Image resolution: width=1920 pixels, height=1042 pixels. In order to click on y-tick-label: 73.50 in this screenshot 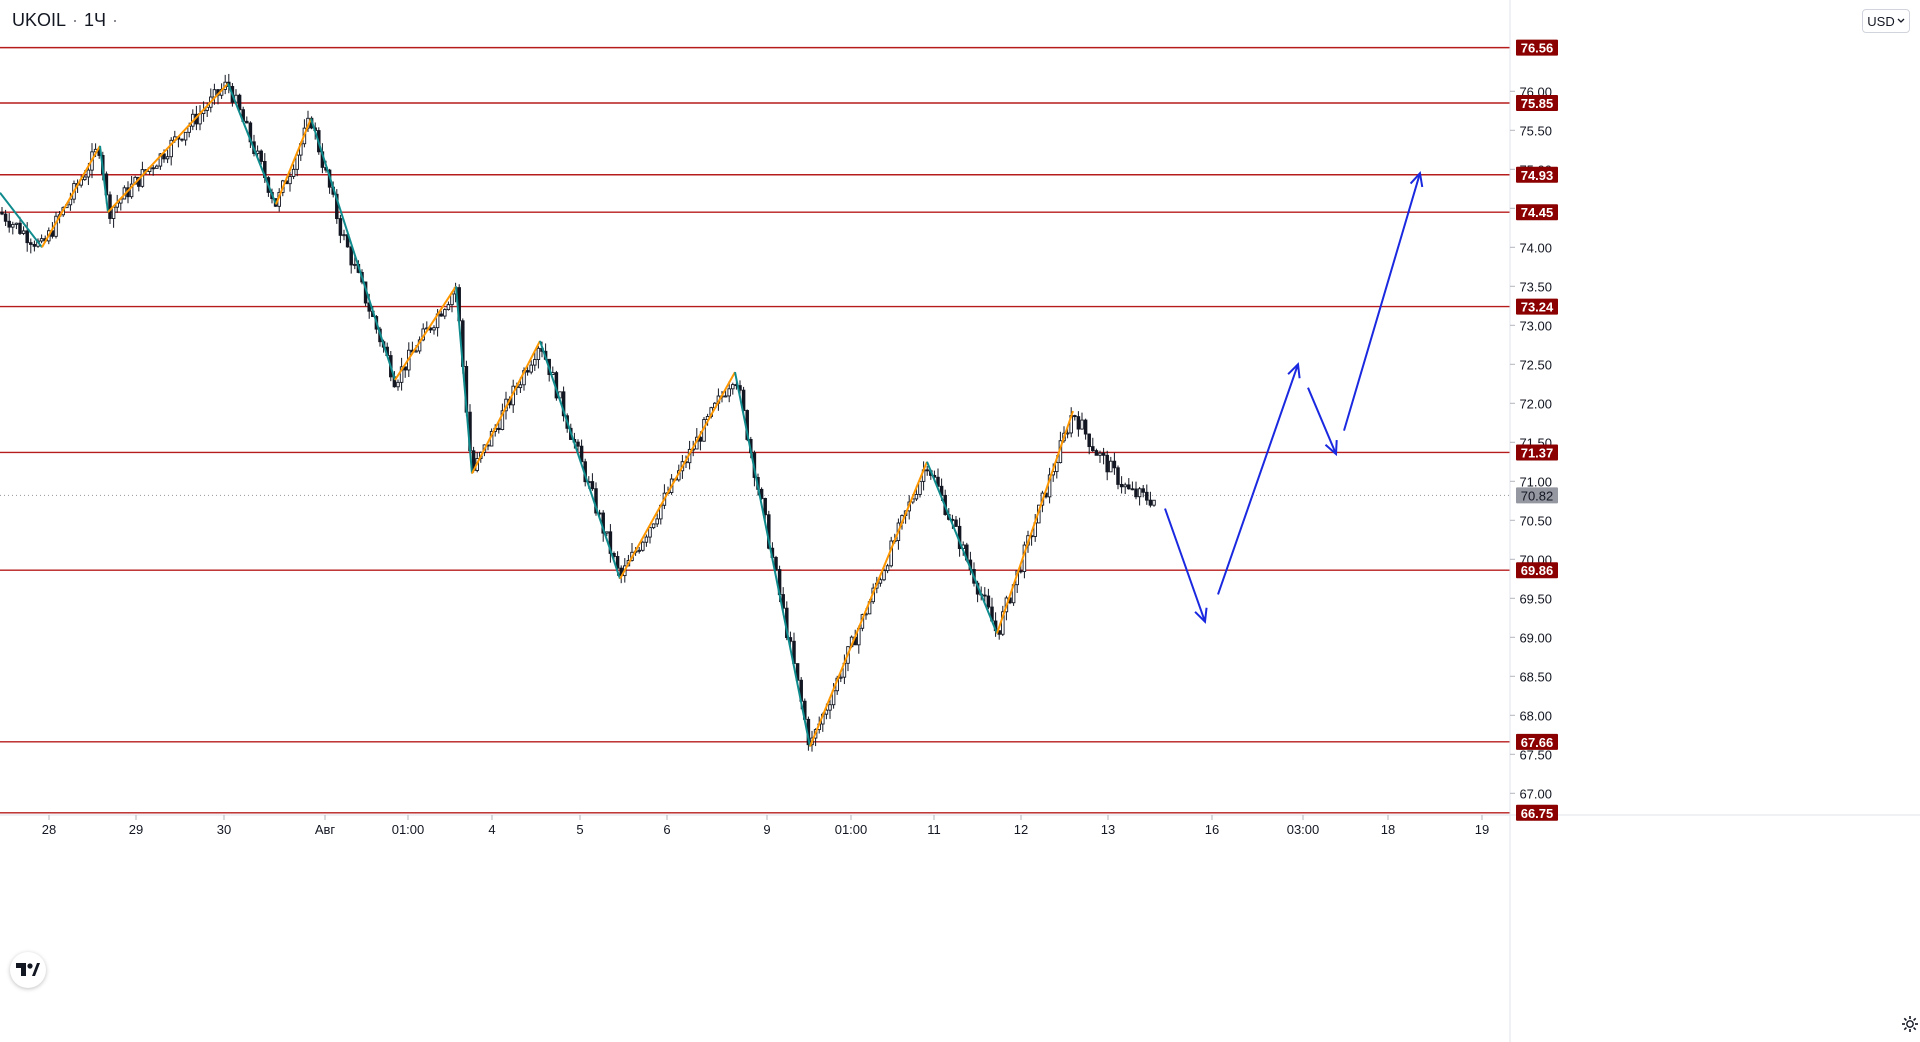, I will do `click(1535, 286)`.